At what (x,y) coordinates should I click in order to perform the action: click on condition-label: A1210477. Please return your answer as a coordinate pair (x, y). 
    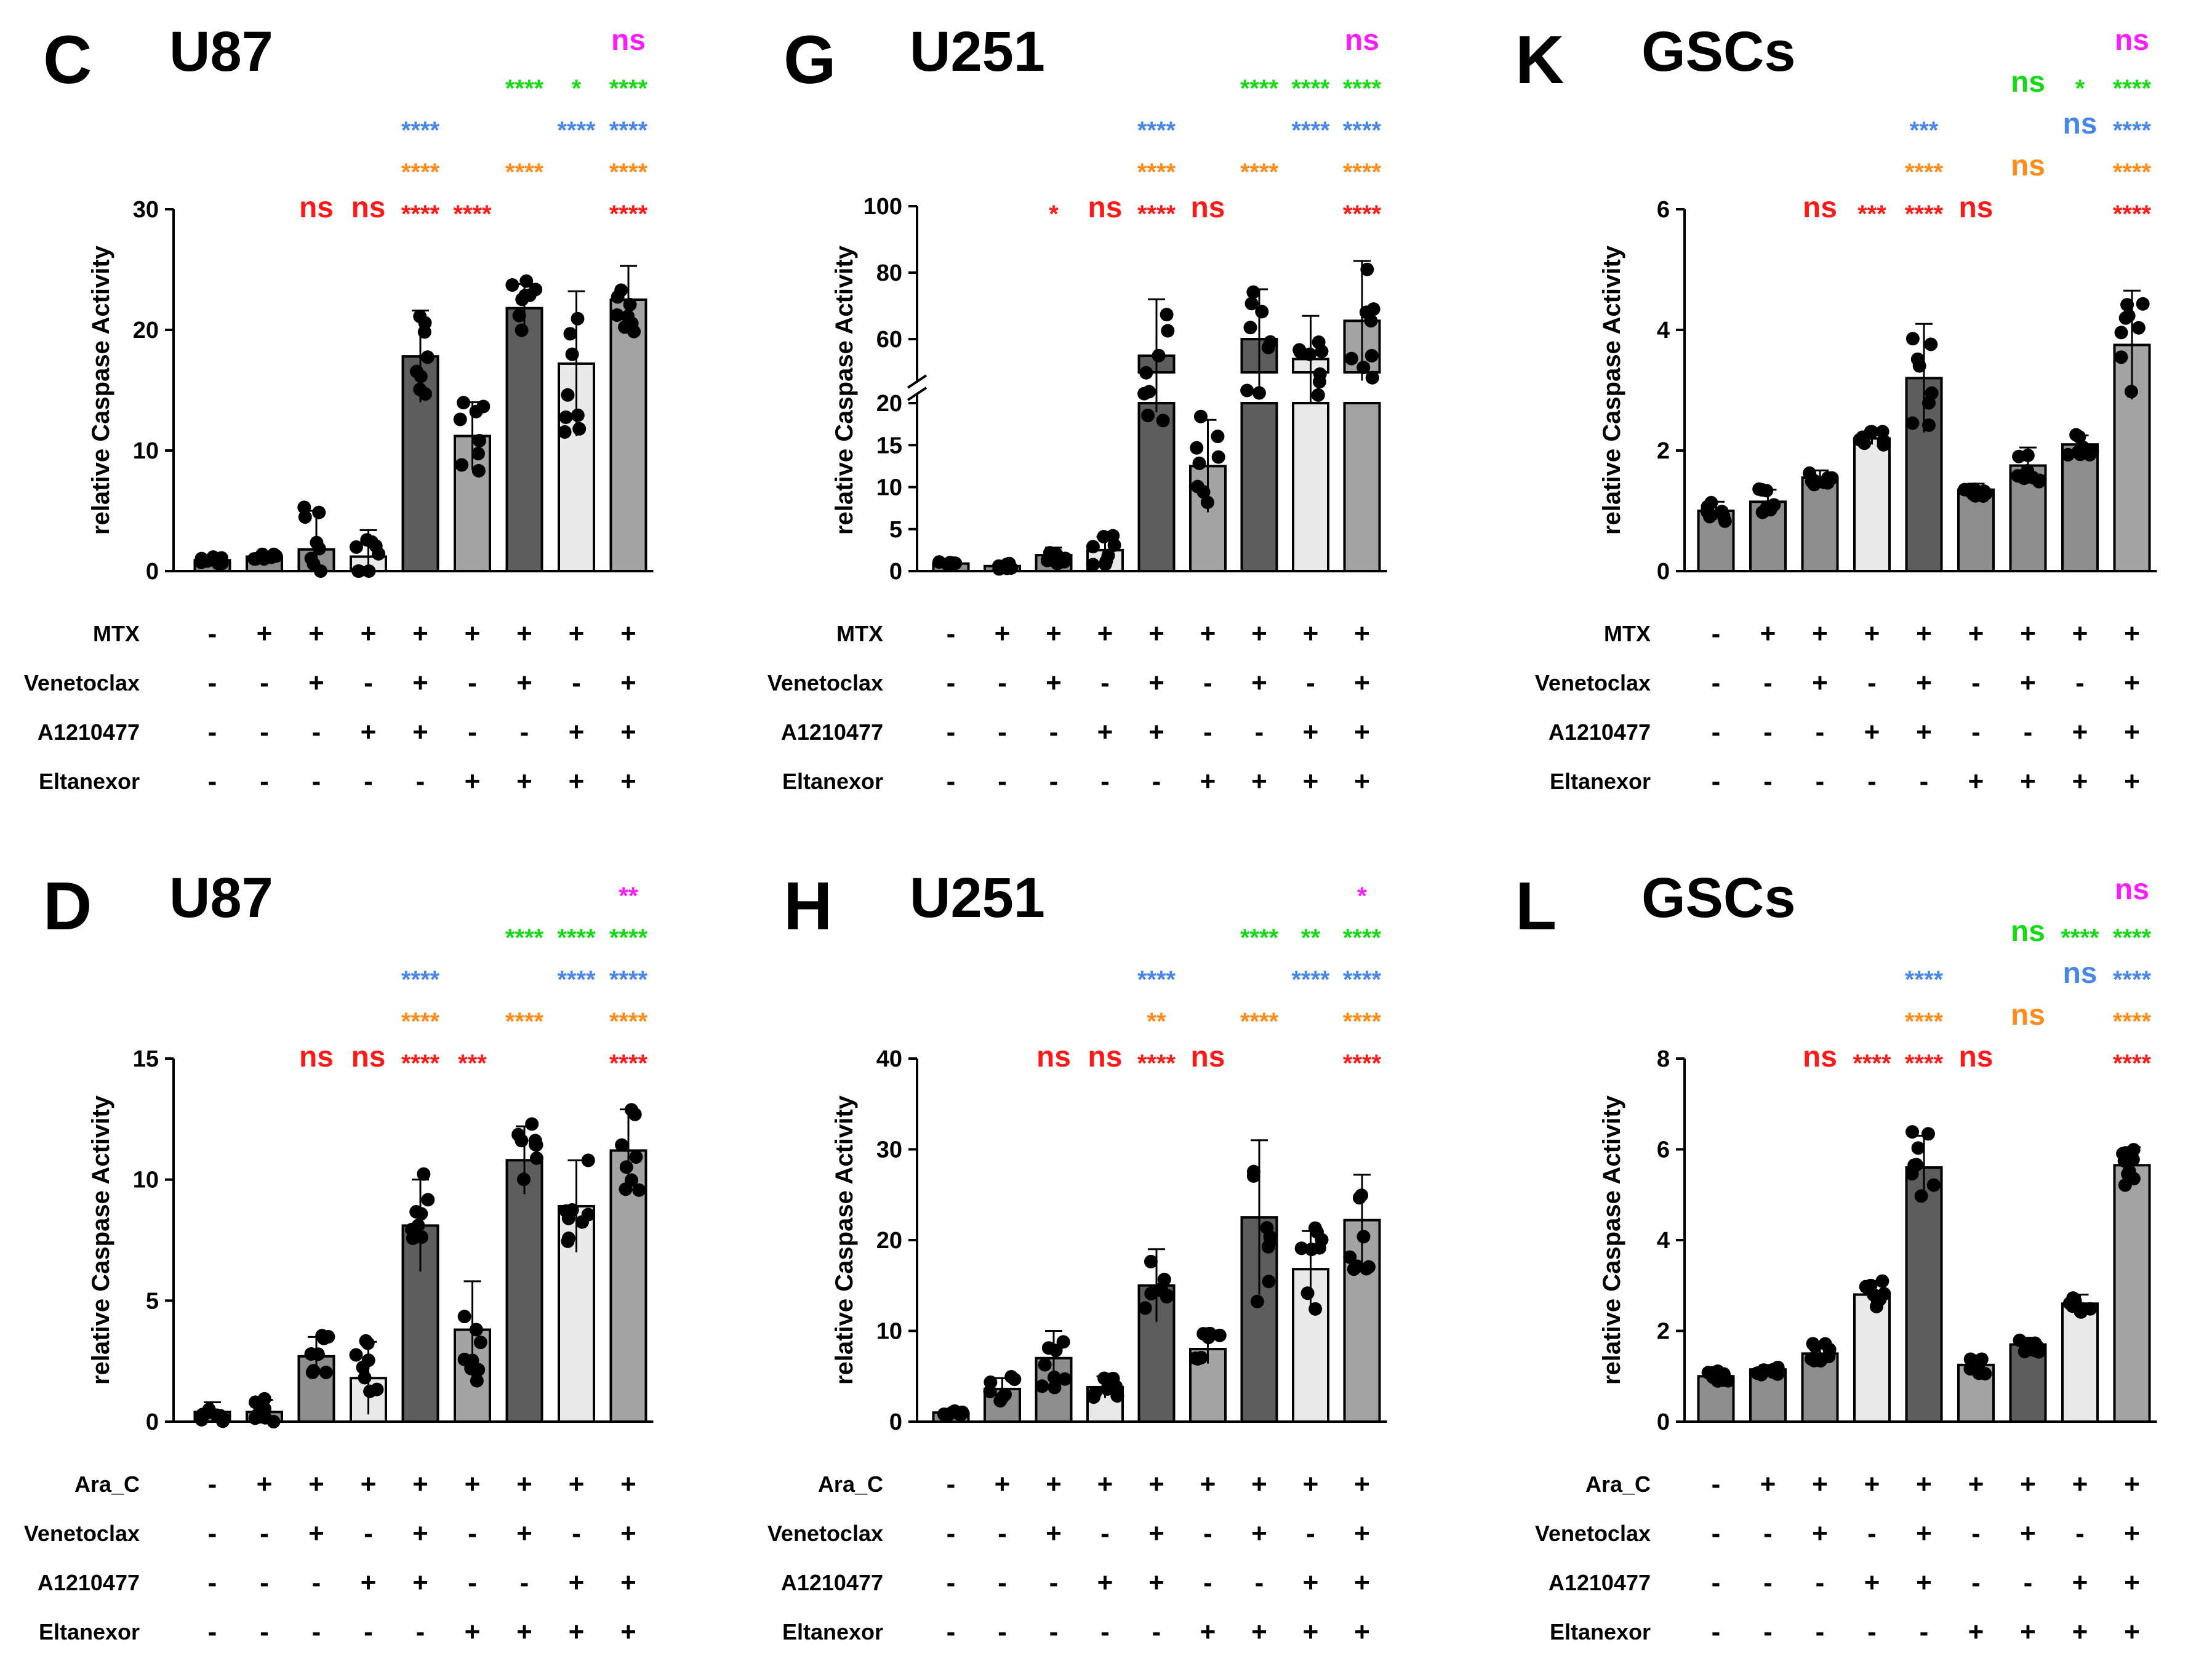
    Looking at the image, I should click on (832, 1582).